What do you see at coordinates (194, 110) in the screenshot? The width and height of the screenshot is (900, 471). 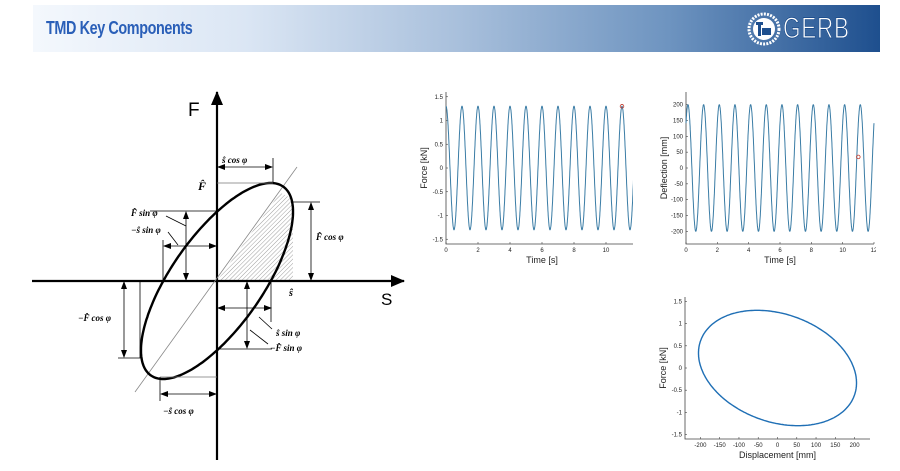 I see `f-axis-label: F` at bounding box center [194, 110].